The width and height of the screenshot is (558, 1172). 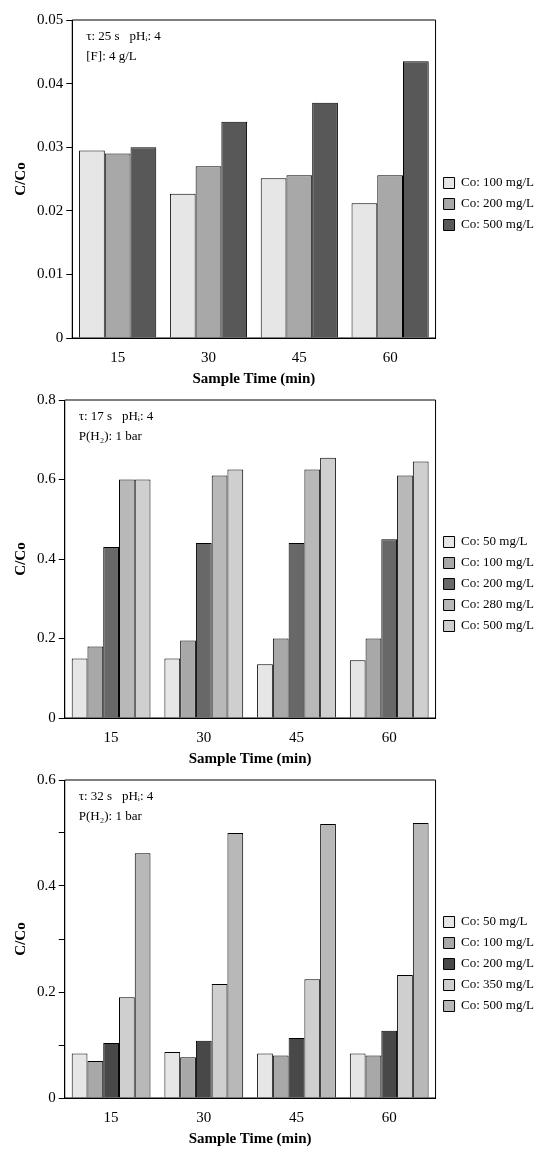 I want to click on legend-label: Co: 350 mg/L, so click(x=498, y=984).